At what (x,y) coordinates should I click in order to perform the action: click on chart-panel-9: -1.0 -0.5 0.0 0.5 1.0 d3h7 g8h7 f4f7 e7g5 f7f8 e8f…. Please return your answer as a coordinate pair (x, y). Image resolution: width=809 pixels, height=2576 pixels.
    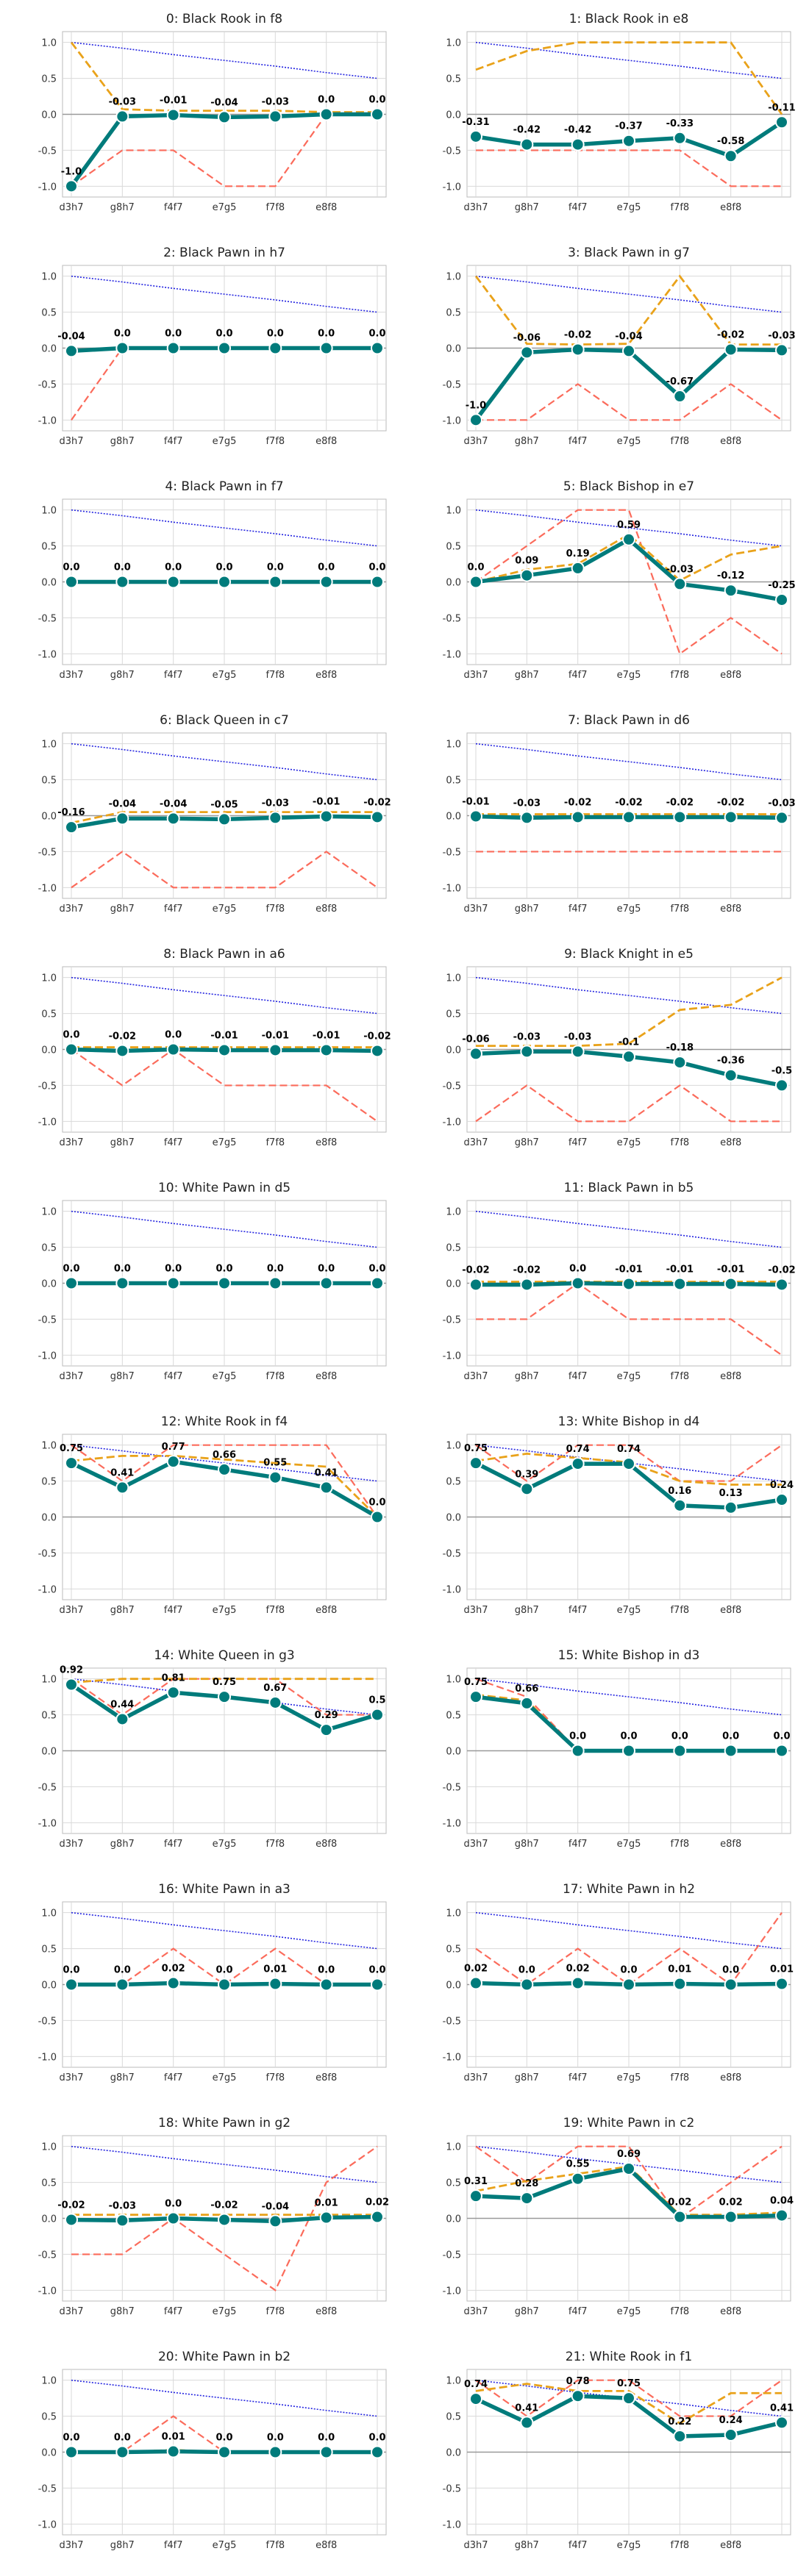
    Looking at the image, I should click on (618, 1047).